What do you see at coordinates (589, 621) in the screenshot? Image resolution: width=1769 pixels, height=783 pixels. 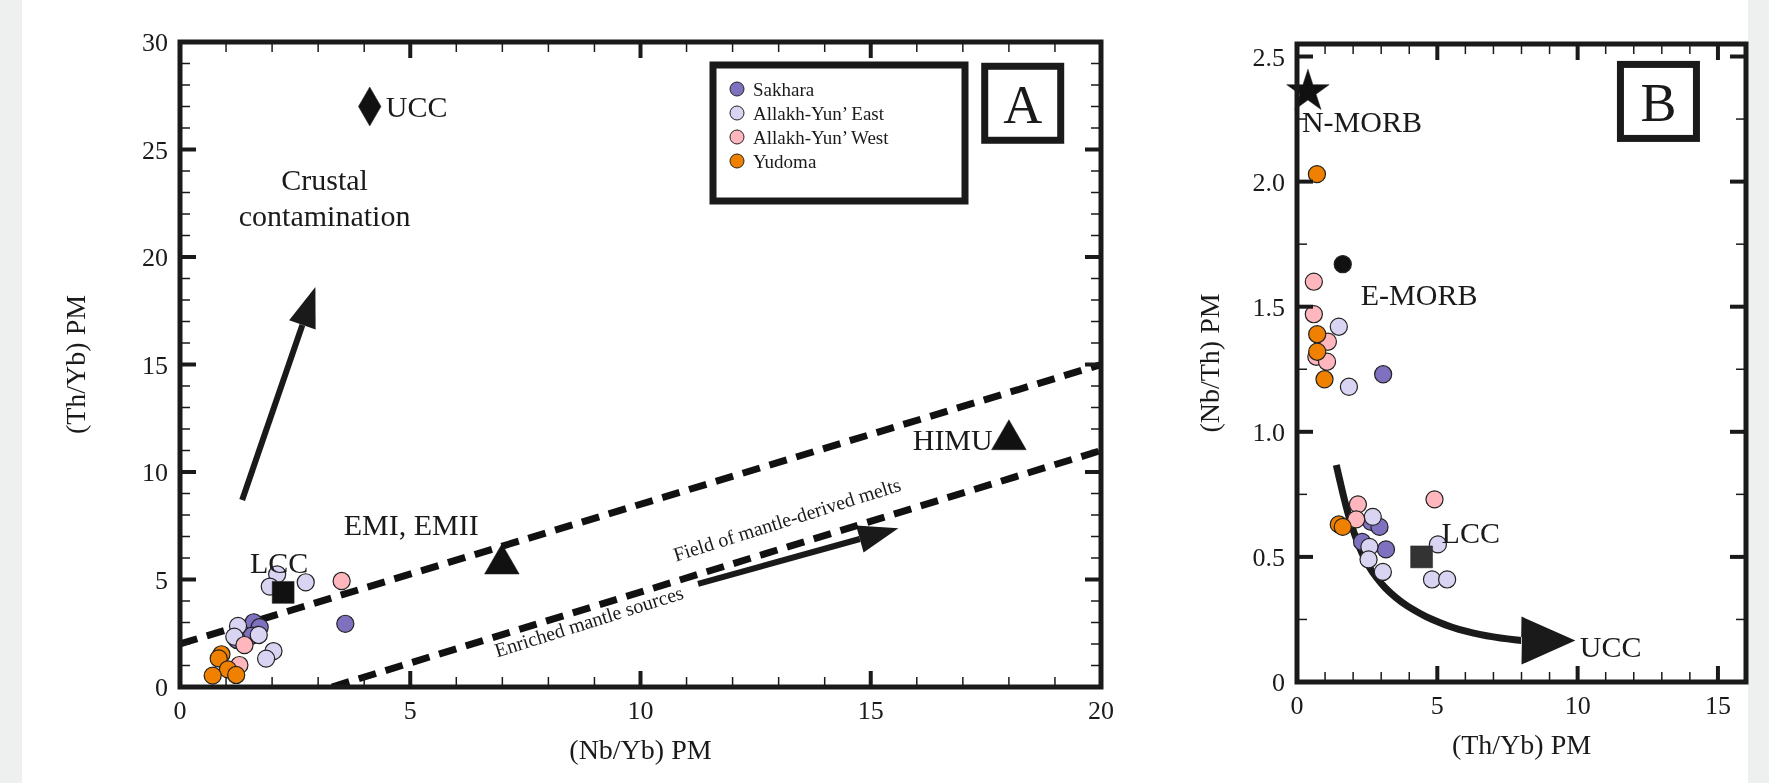 I see `annotation: Enriched mantle sources` at bounding box center [589, 621].